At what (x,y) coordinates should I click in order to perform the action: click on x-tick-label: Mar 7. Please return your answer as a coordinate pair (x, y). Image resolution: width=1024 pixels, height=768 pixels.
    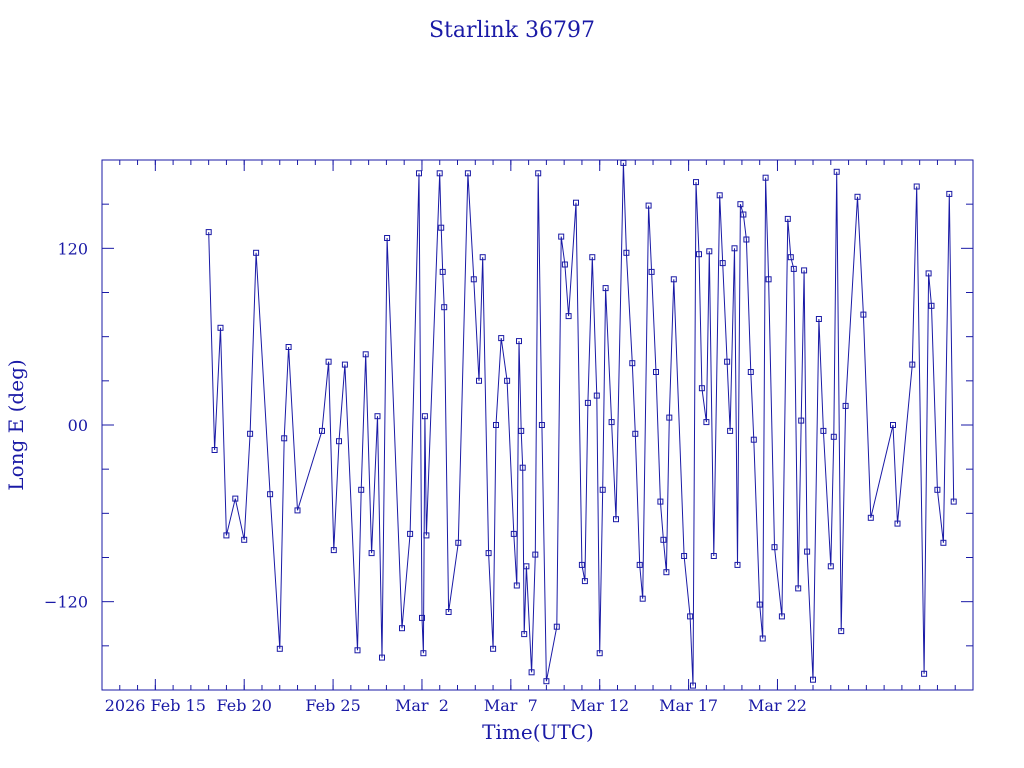
    Looking at the image, I should click on (511, 705).